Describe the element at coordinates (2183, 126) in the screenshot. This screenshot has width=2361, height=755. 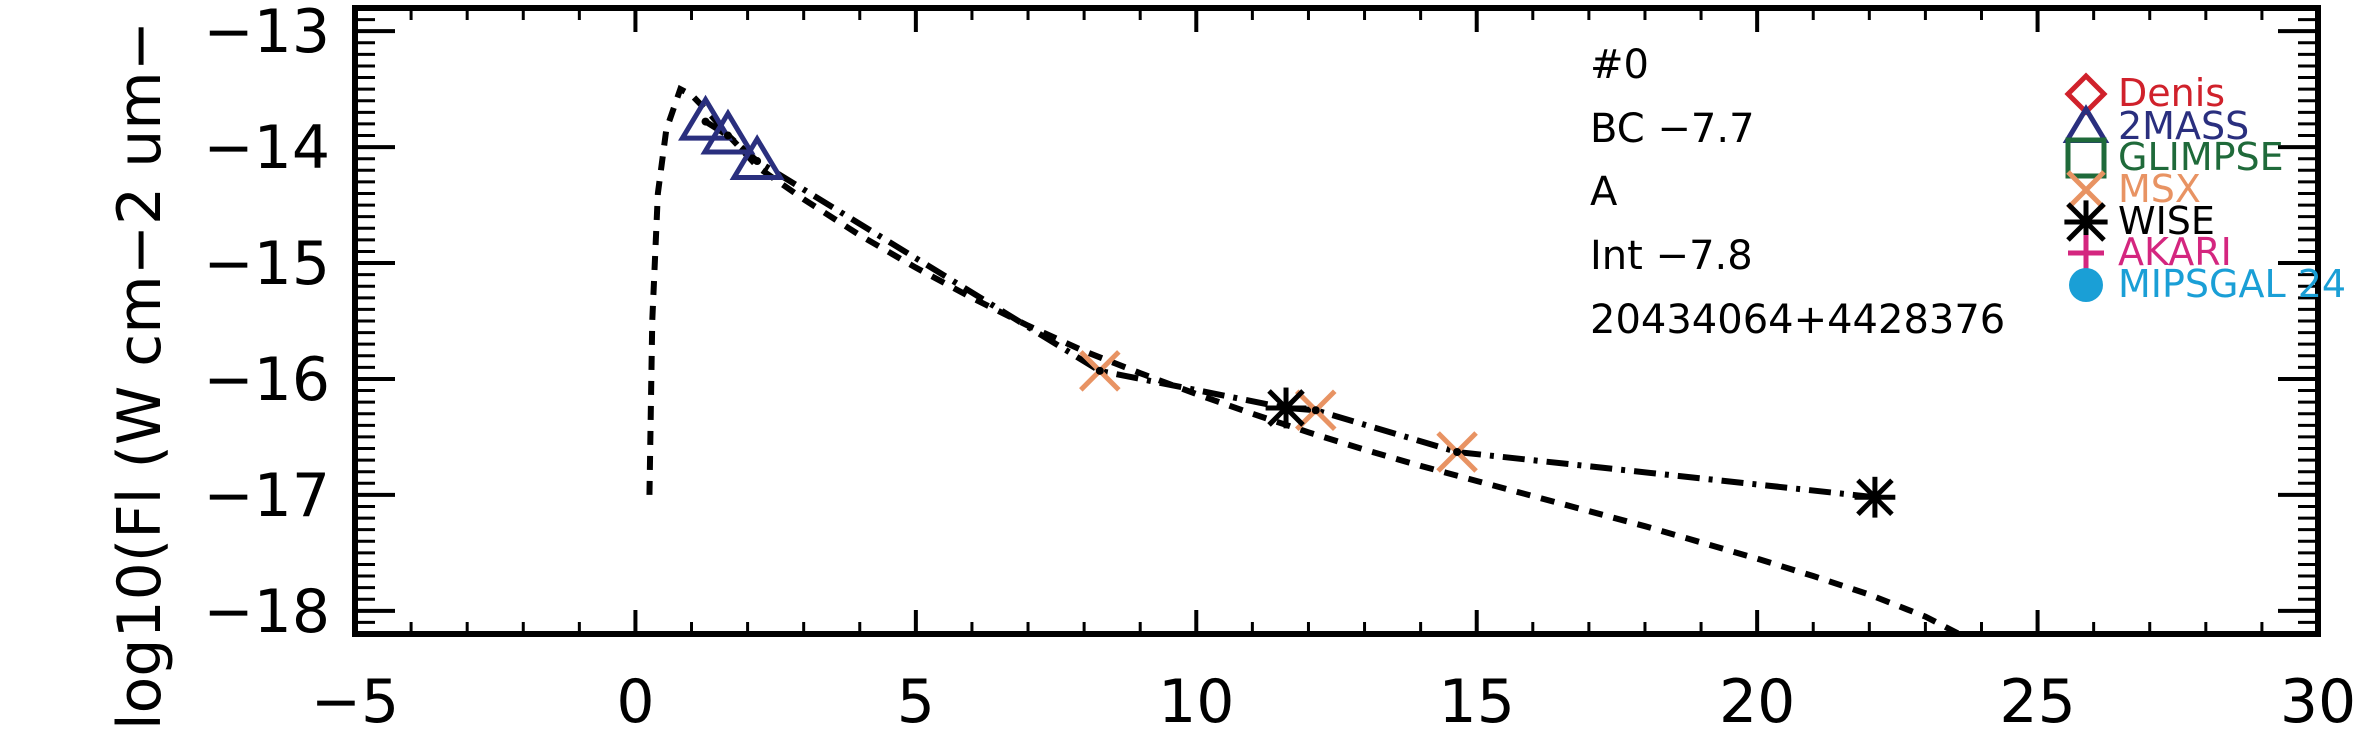
I see `legend-label: 2MASS` at that location.